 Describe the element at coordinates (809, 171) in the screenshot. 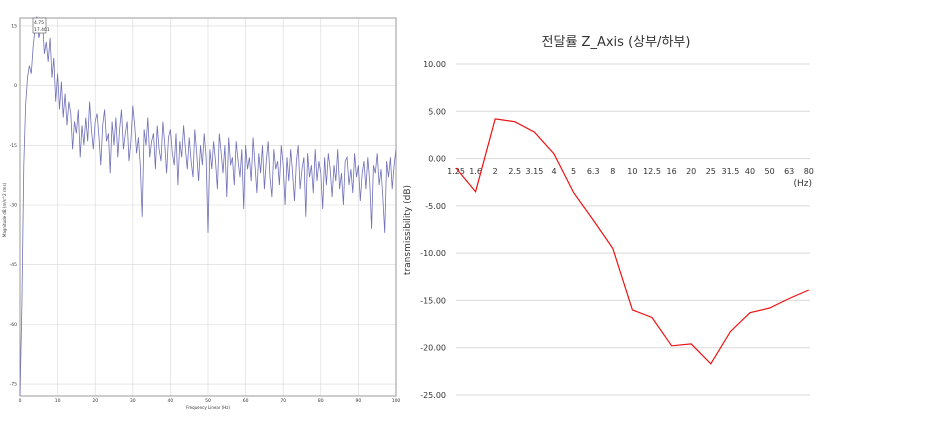

I see `x-tick-label: 80` at that location.